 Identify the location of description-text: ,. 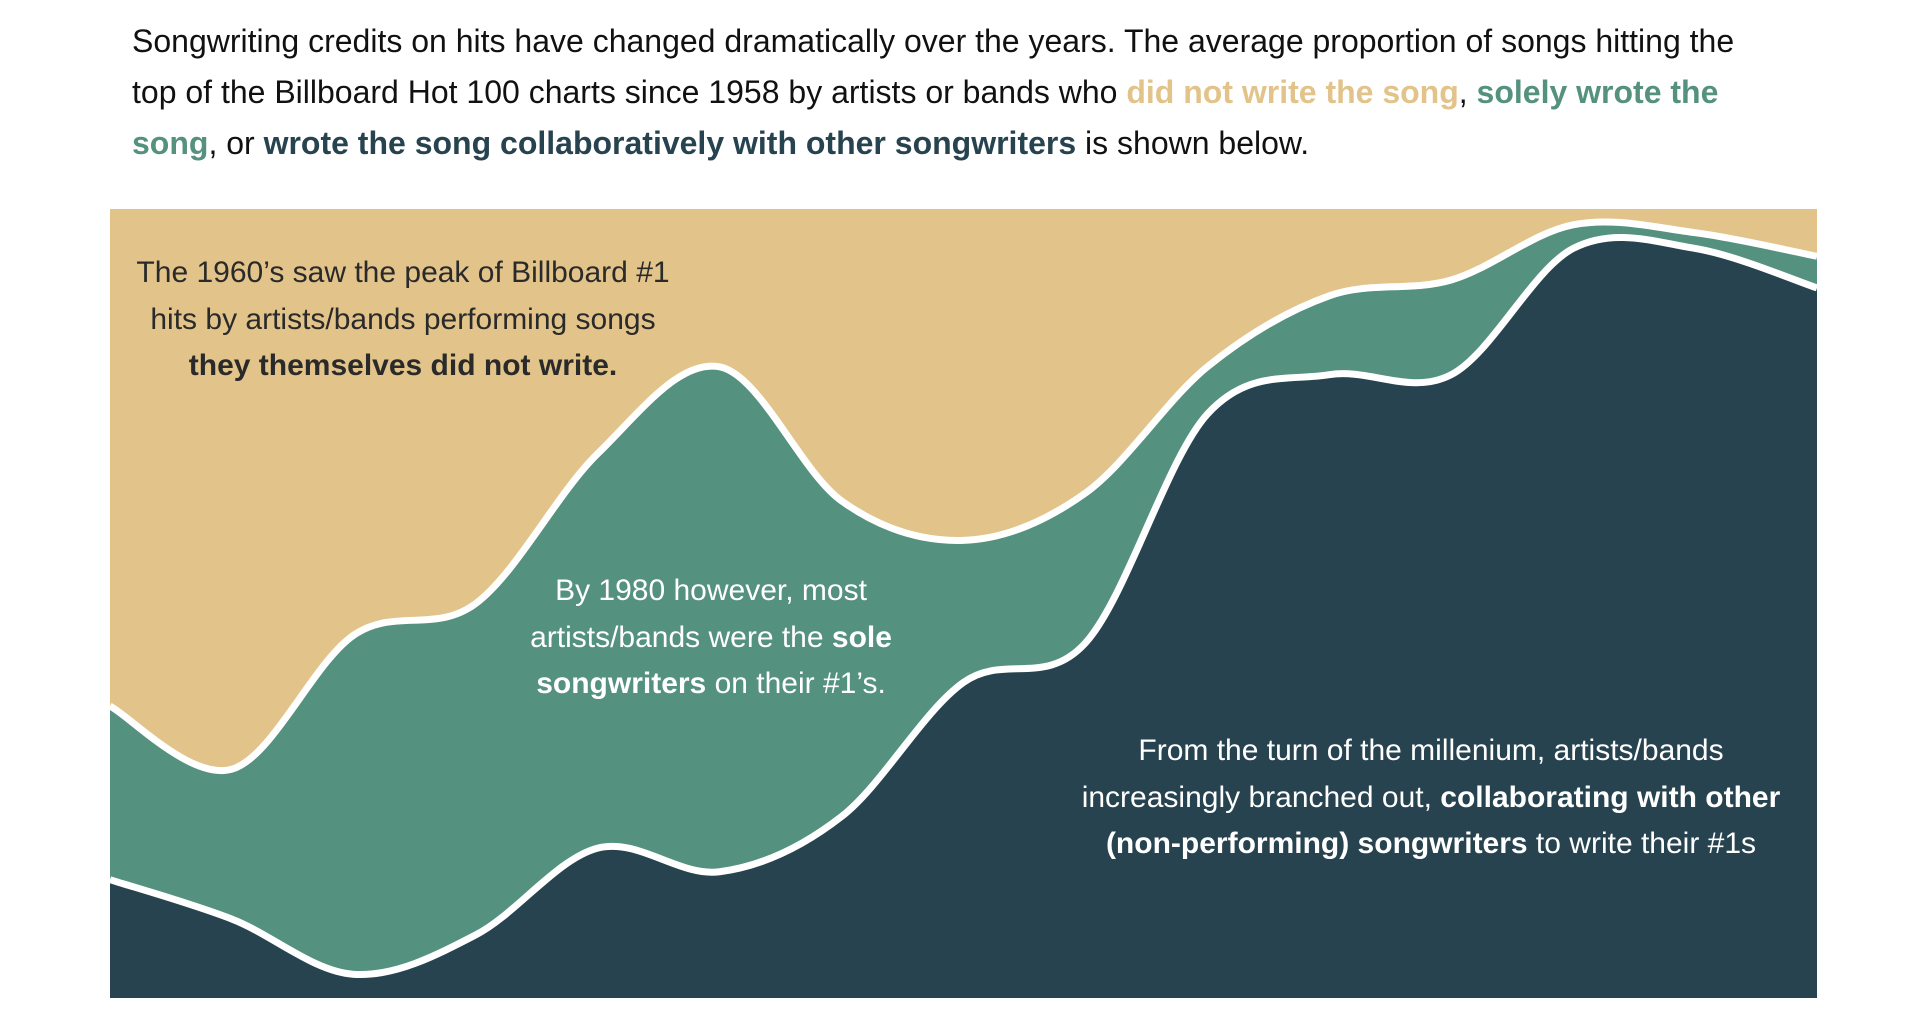
(1467, 92).